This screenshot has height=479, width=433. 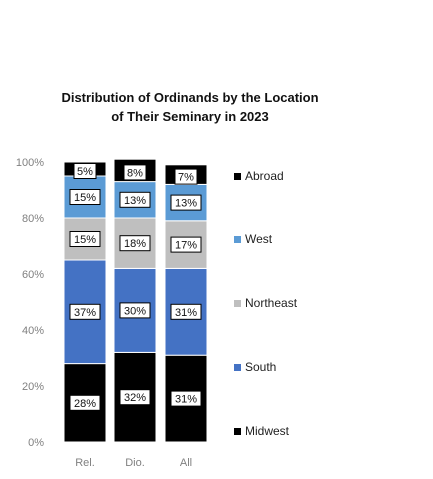 I want to click on chart-title-line-2: of Their Seminary in 2023, so click(x=190, y=116).